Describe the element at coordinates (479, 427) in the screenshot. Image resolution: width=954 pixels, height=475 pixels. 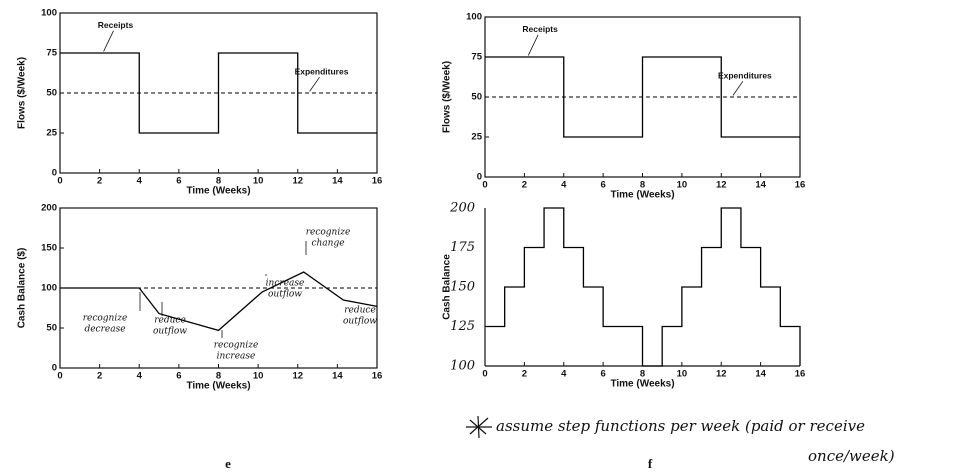
I see `note-star` at that location.